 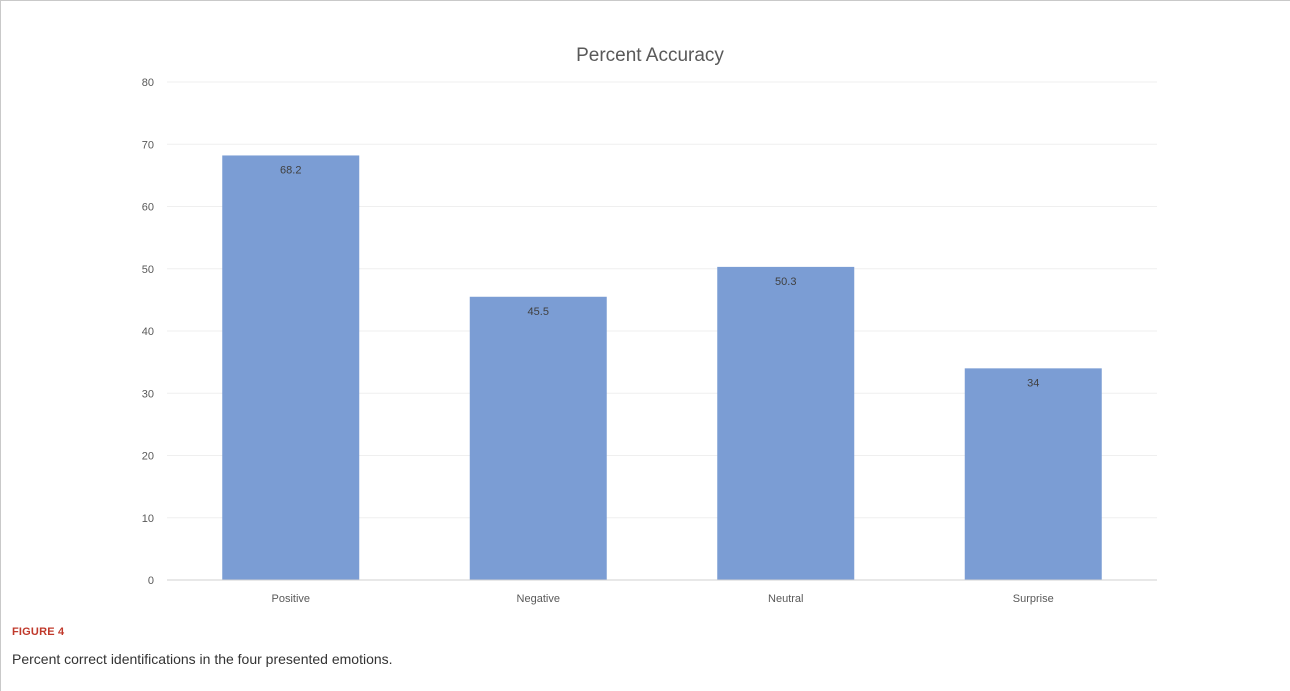 What do you see at coordinates (38, 632) in the screenshot?
I see `figure-label: FIGURE 4` at bounding box center [38, 632].